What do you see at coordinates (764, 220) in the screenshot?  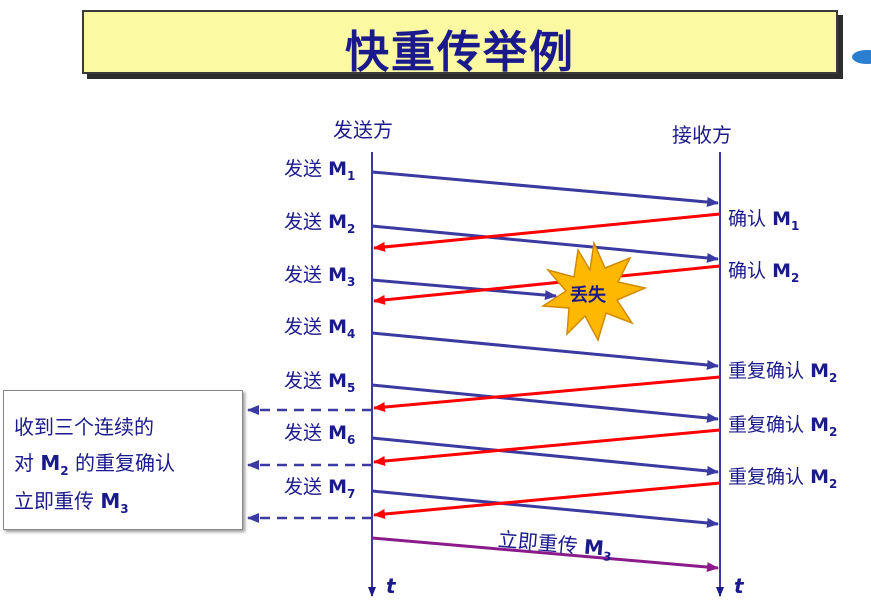 I see `ack-label-m1: 确认 M1` at bounding box center [764, 220].